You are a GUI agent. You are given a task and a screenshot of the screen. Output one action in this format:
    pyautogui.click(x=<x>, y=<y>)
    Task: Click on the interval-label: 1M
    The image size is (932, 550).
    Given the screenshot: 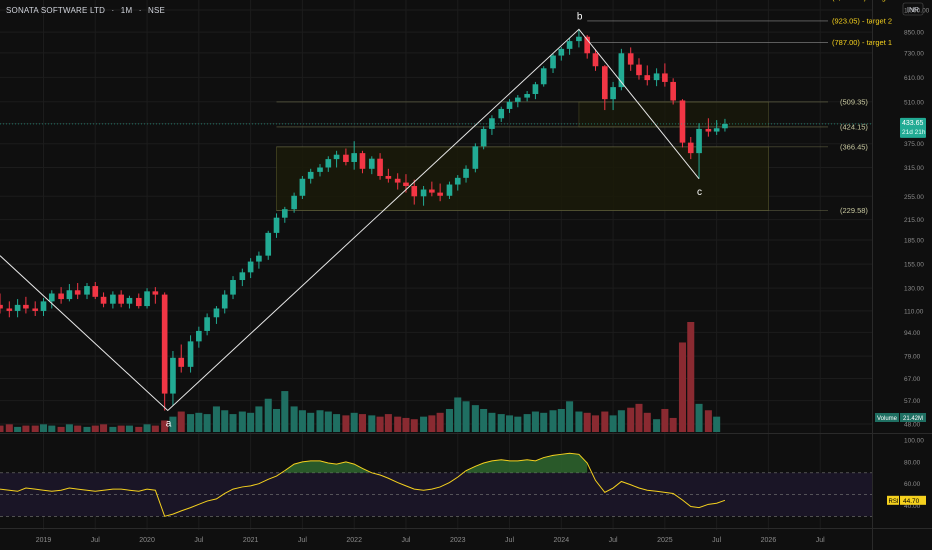 What is the action you would take?
    pyautogui.click(x=126, y=10)
    